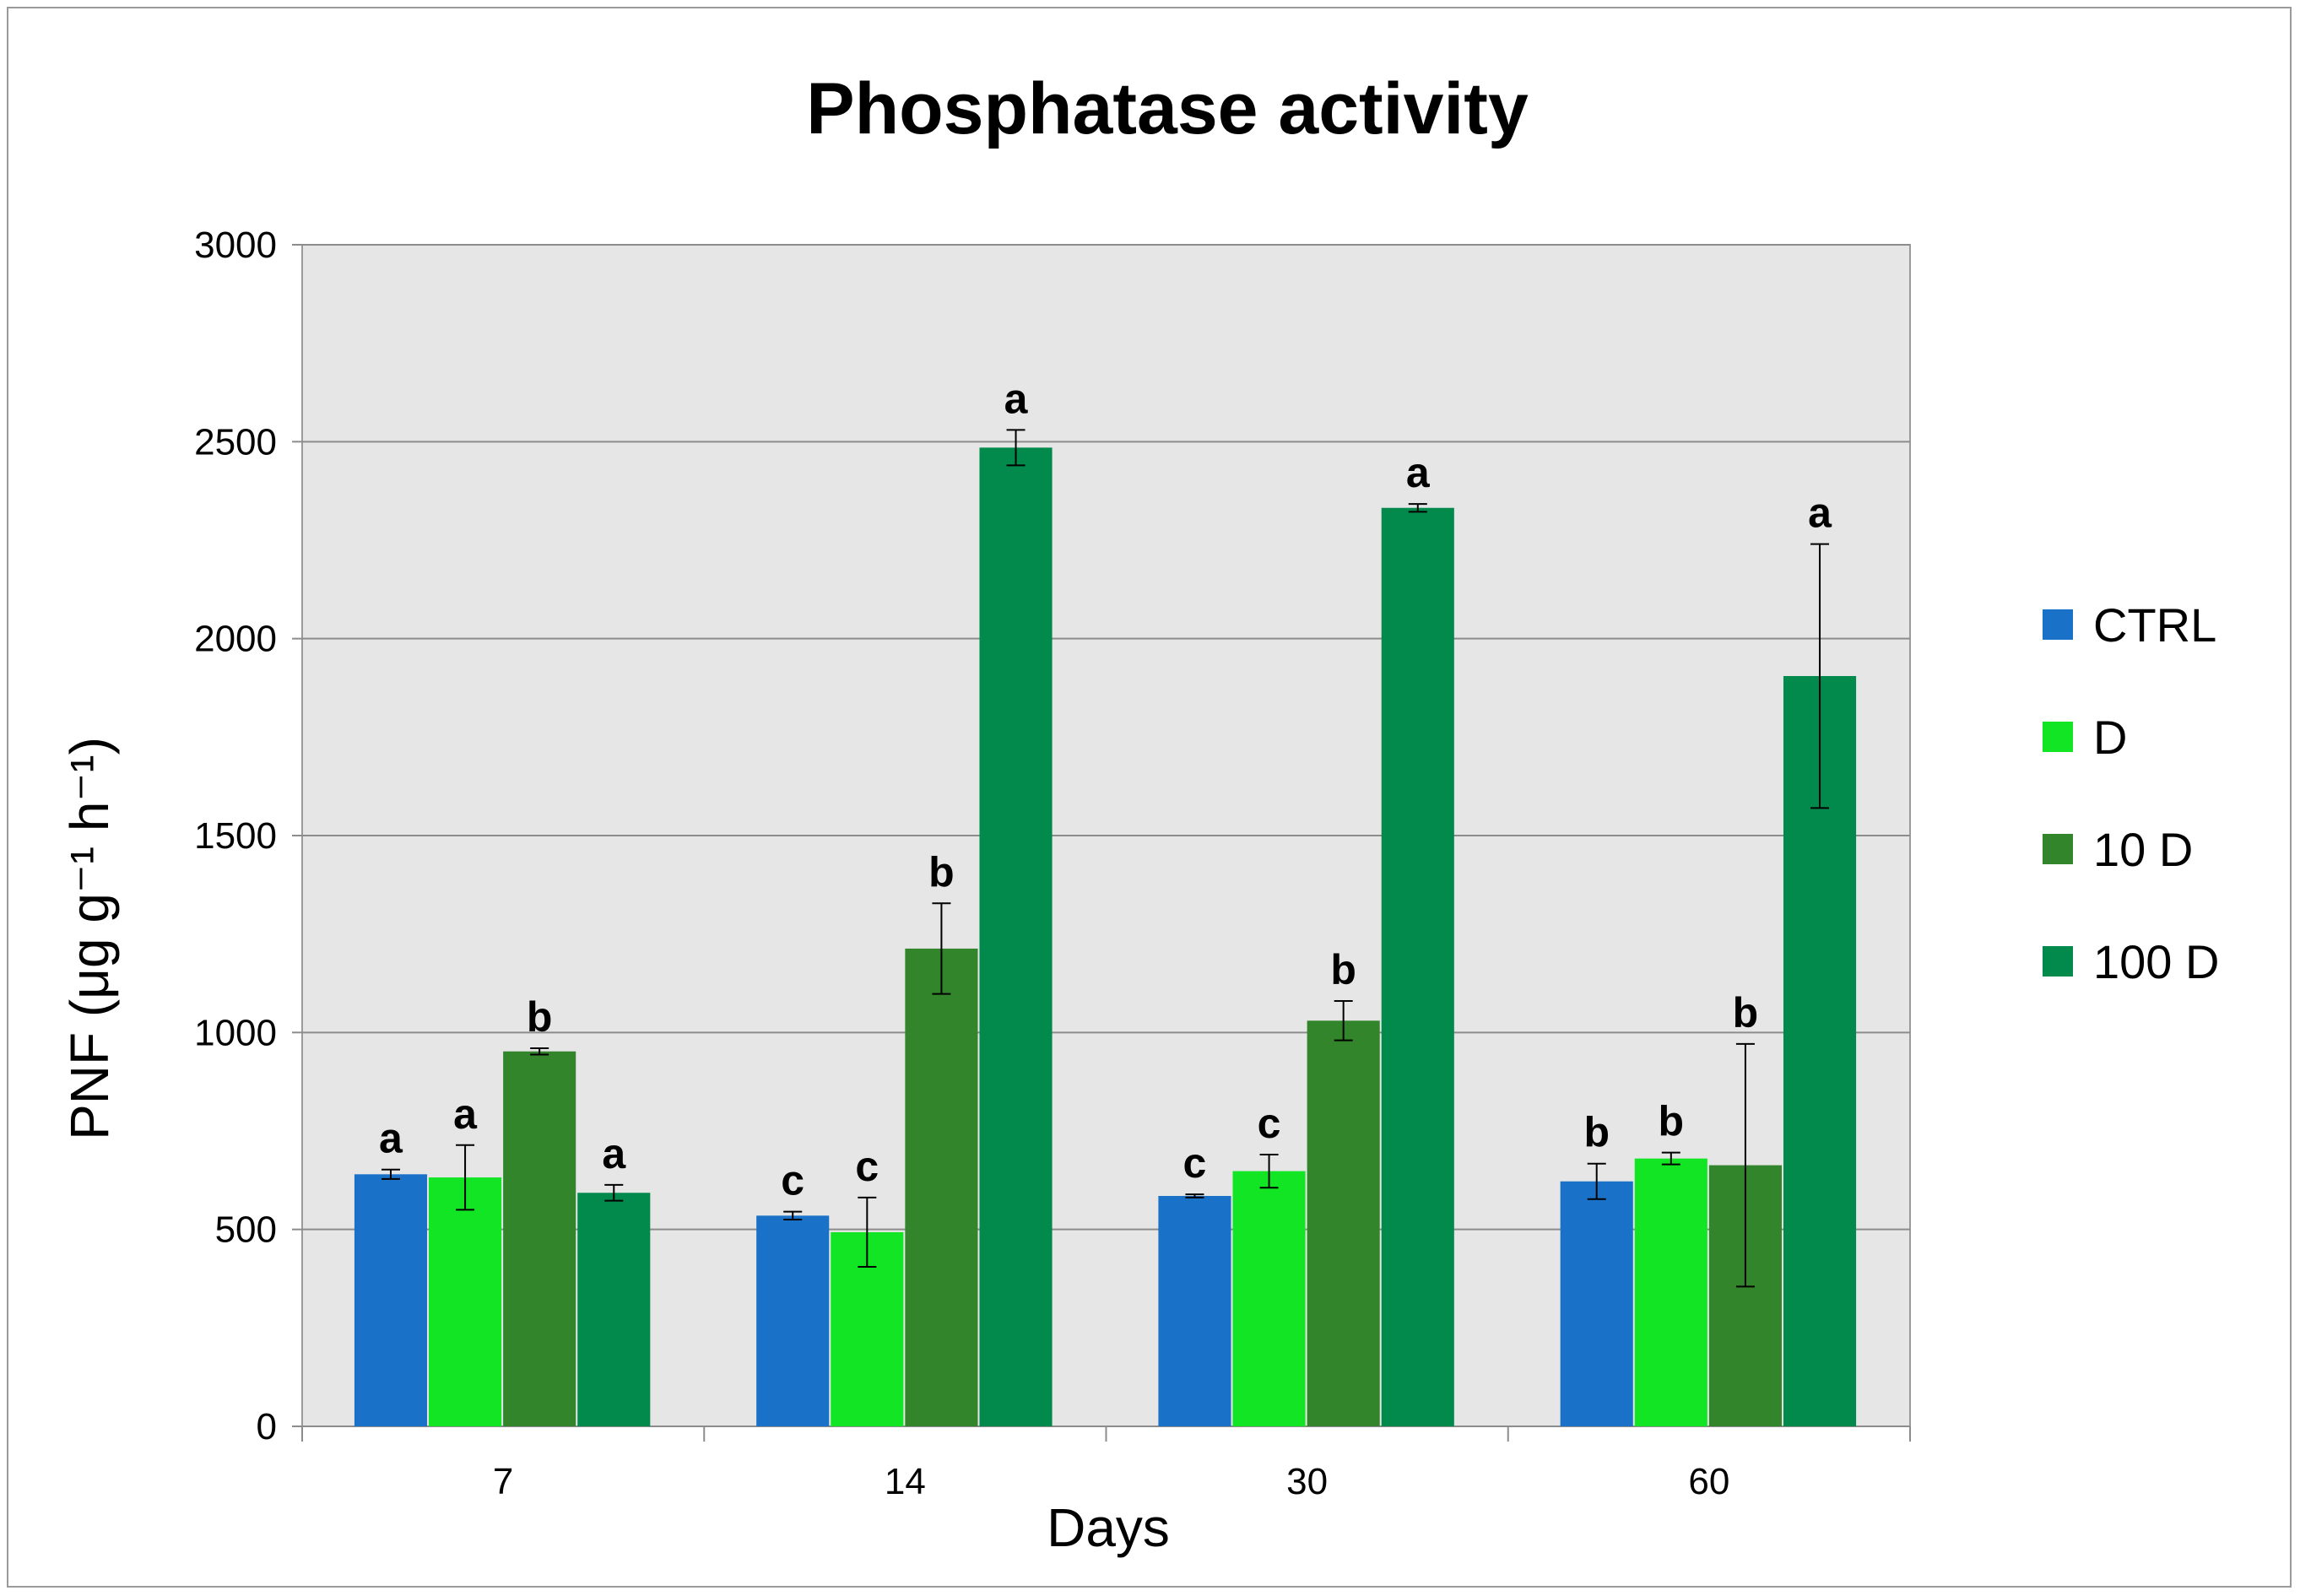 This screenshot has width=2300, height=1596. Describe the element at coordinates (503, 1481) in the screenshot. I see `x-tick-label: 7` at that location.